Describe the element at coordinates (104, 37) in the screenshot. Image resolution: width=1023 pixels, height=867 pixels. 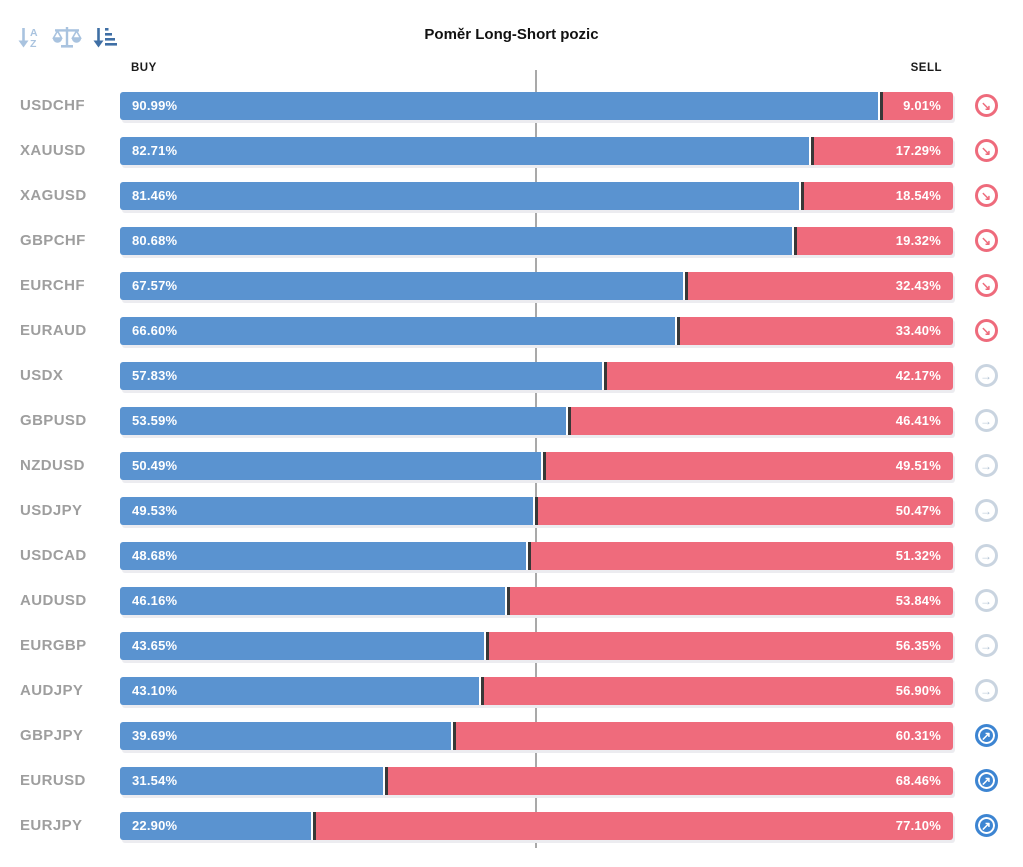
I see `sort-amount-icon` at that location.